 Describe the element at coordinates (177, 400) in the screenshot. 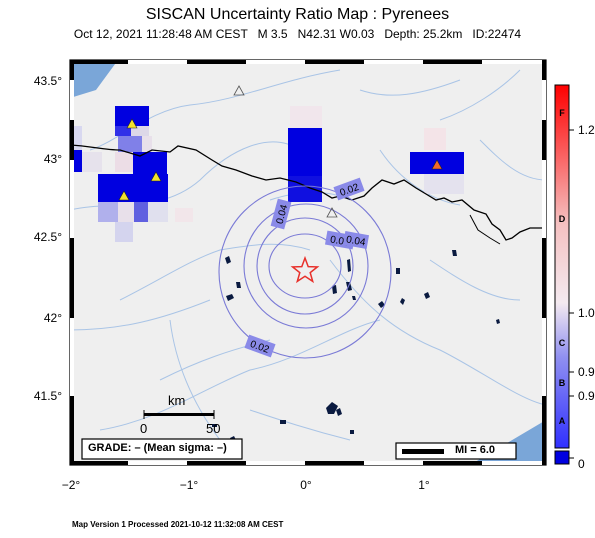

I see `scale-bar-title: km` at that location.